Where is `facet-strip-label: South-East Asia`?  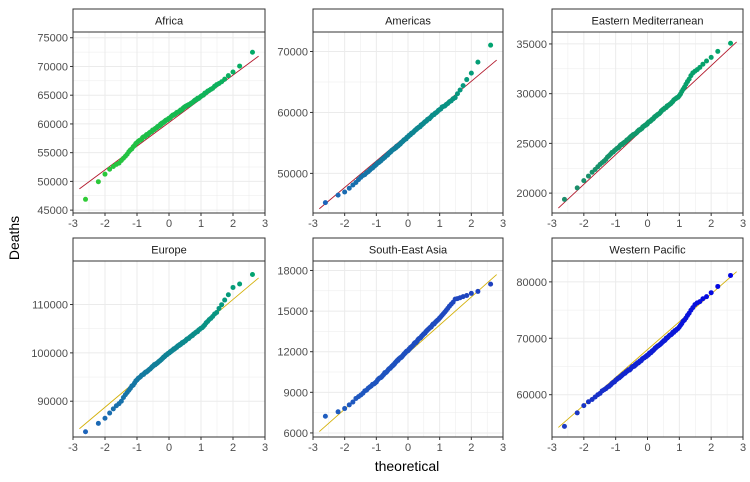
facet-strip-label: South-East Asia is located at coordinates (408, 251).